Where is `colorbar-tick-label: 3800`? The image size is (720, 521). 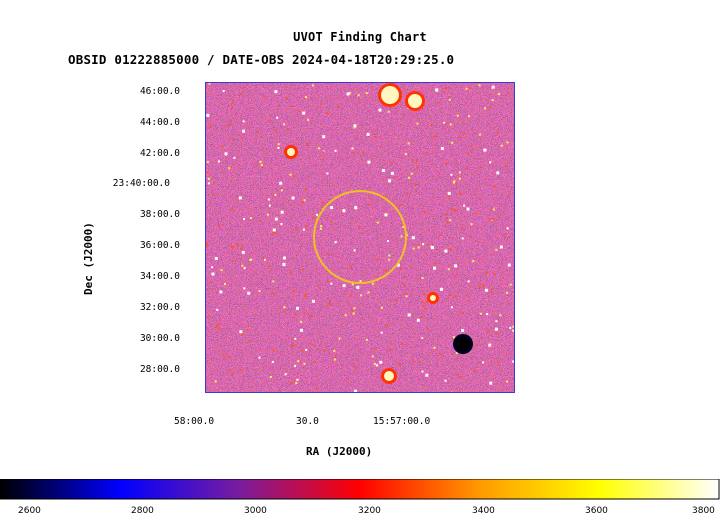
colorbar-tick-label: 3800 is located at coordinates (703, 511).